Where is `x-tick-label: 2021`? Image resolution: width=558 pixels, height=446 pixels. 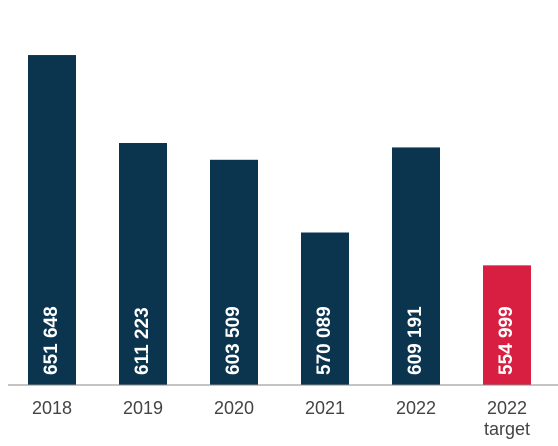 x-tick-label: 2021 is located at coordinates (325, 408).